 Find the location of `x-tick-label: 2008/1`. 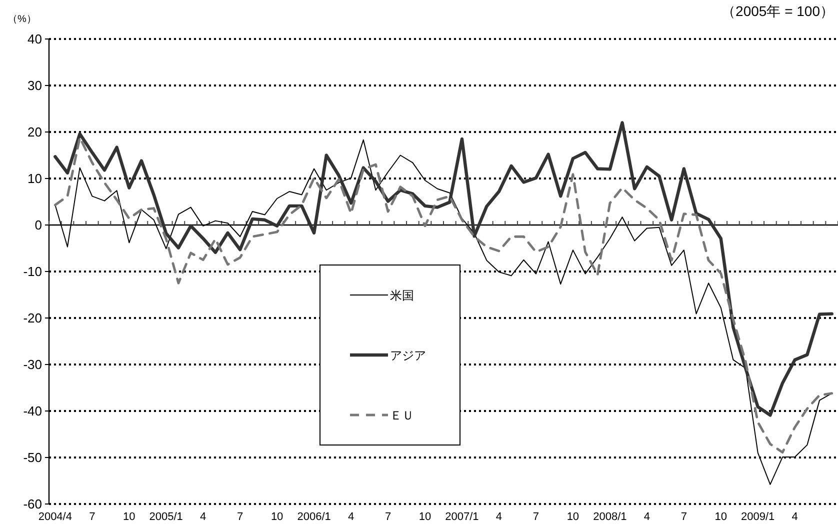

x-tick-label: 2008/1 is located at coordinates (610, 517).